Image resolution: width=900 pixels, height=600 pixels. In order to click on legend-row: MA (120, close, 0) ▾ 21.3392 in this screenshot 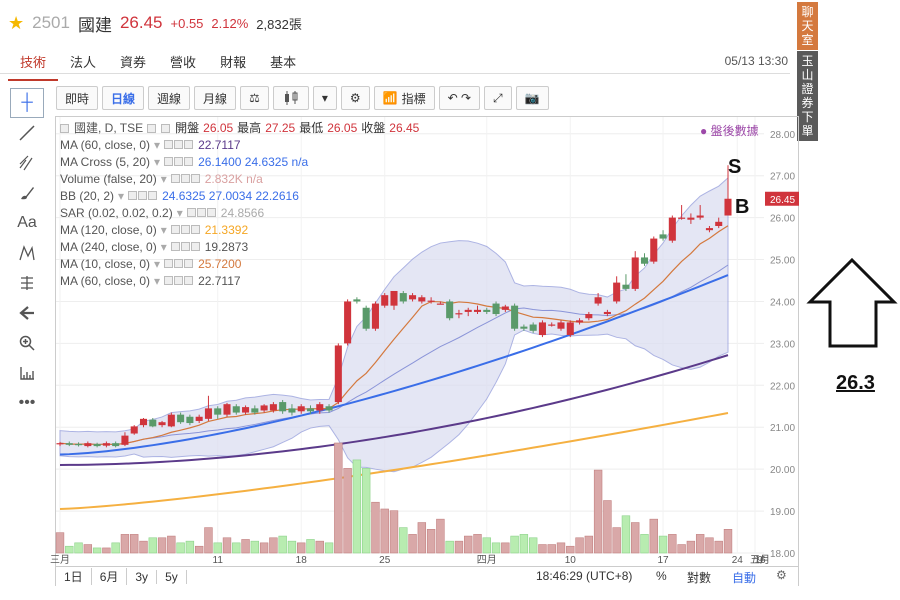, I will do `click(239, 230)`.